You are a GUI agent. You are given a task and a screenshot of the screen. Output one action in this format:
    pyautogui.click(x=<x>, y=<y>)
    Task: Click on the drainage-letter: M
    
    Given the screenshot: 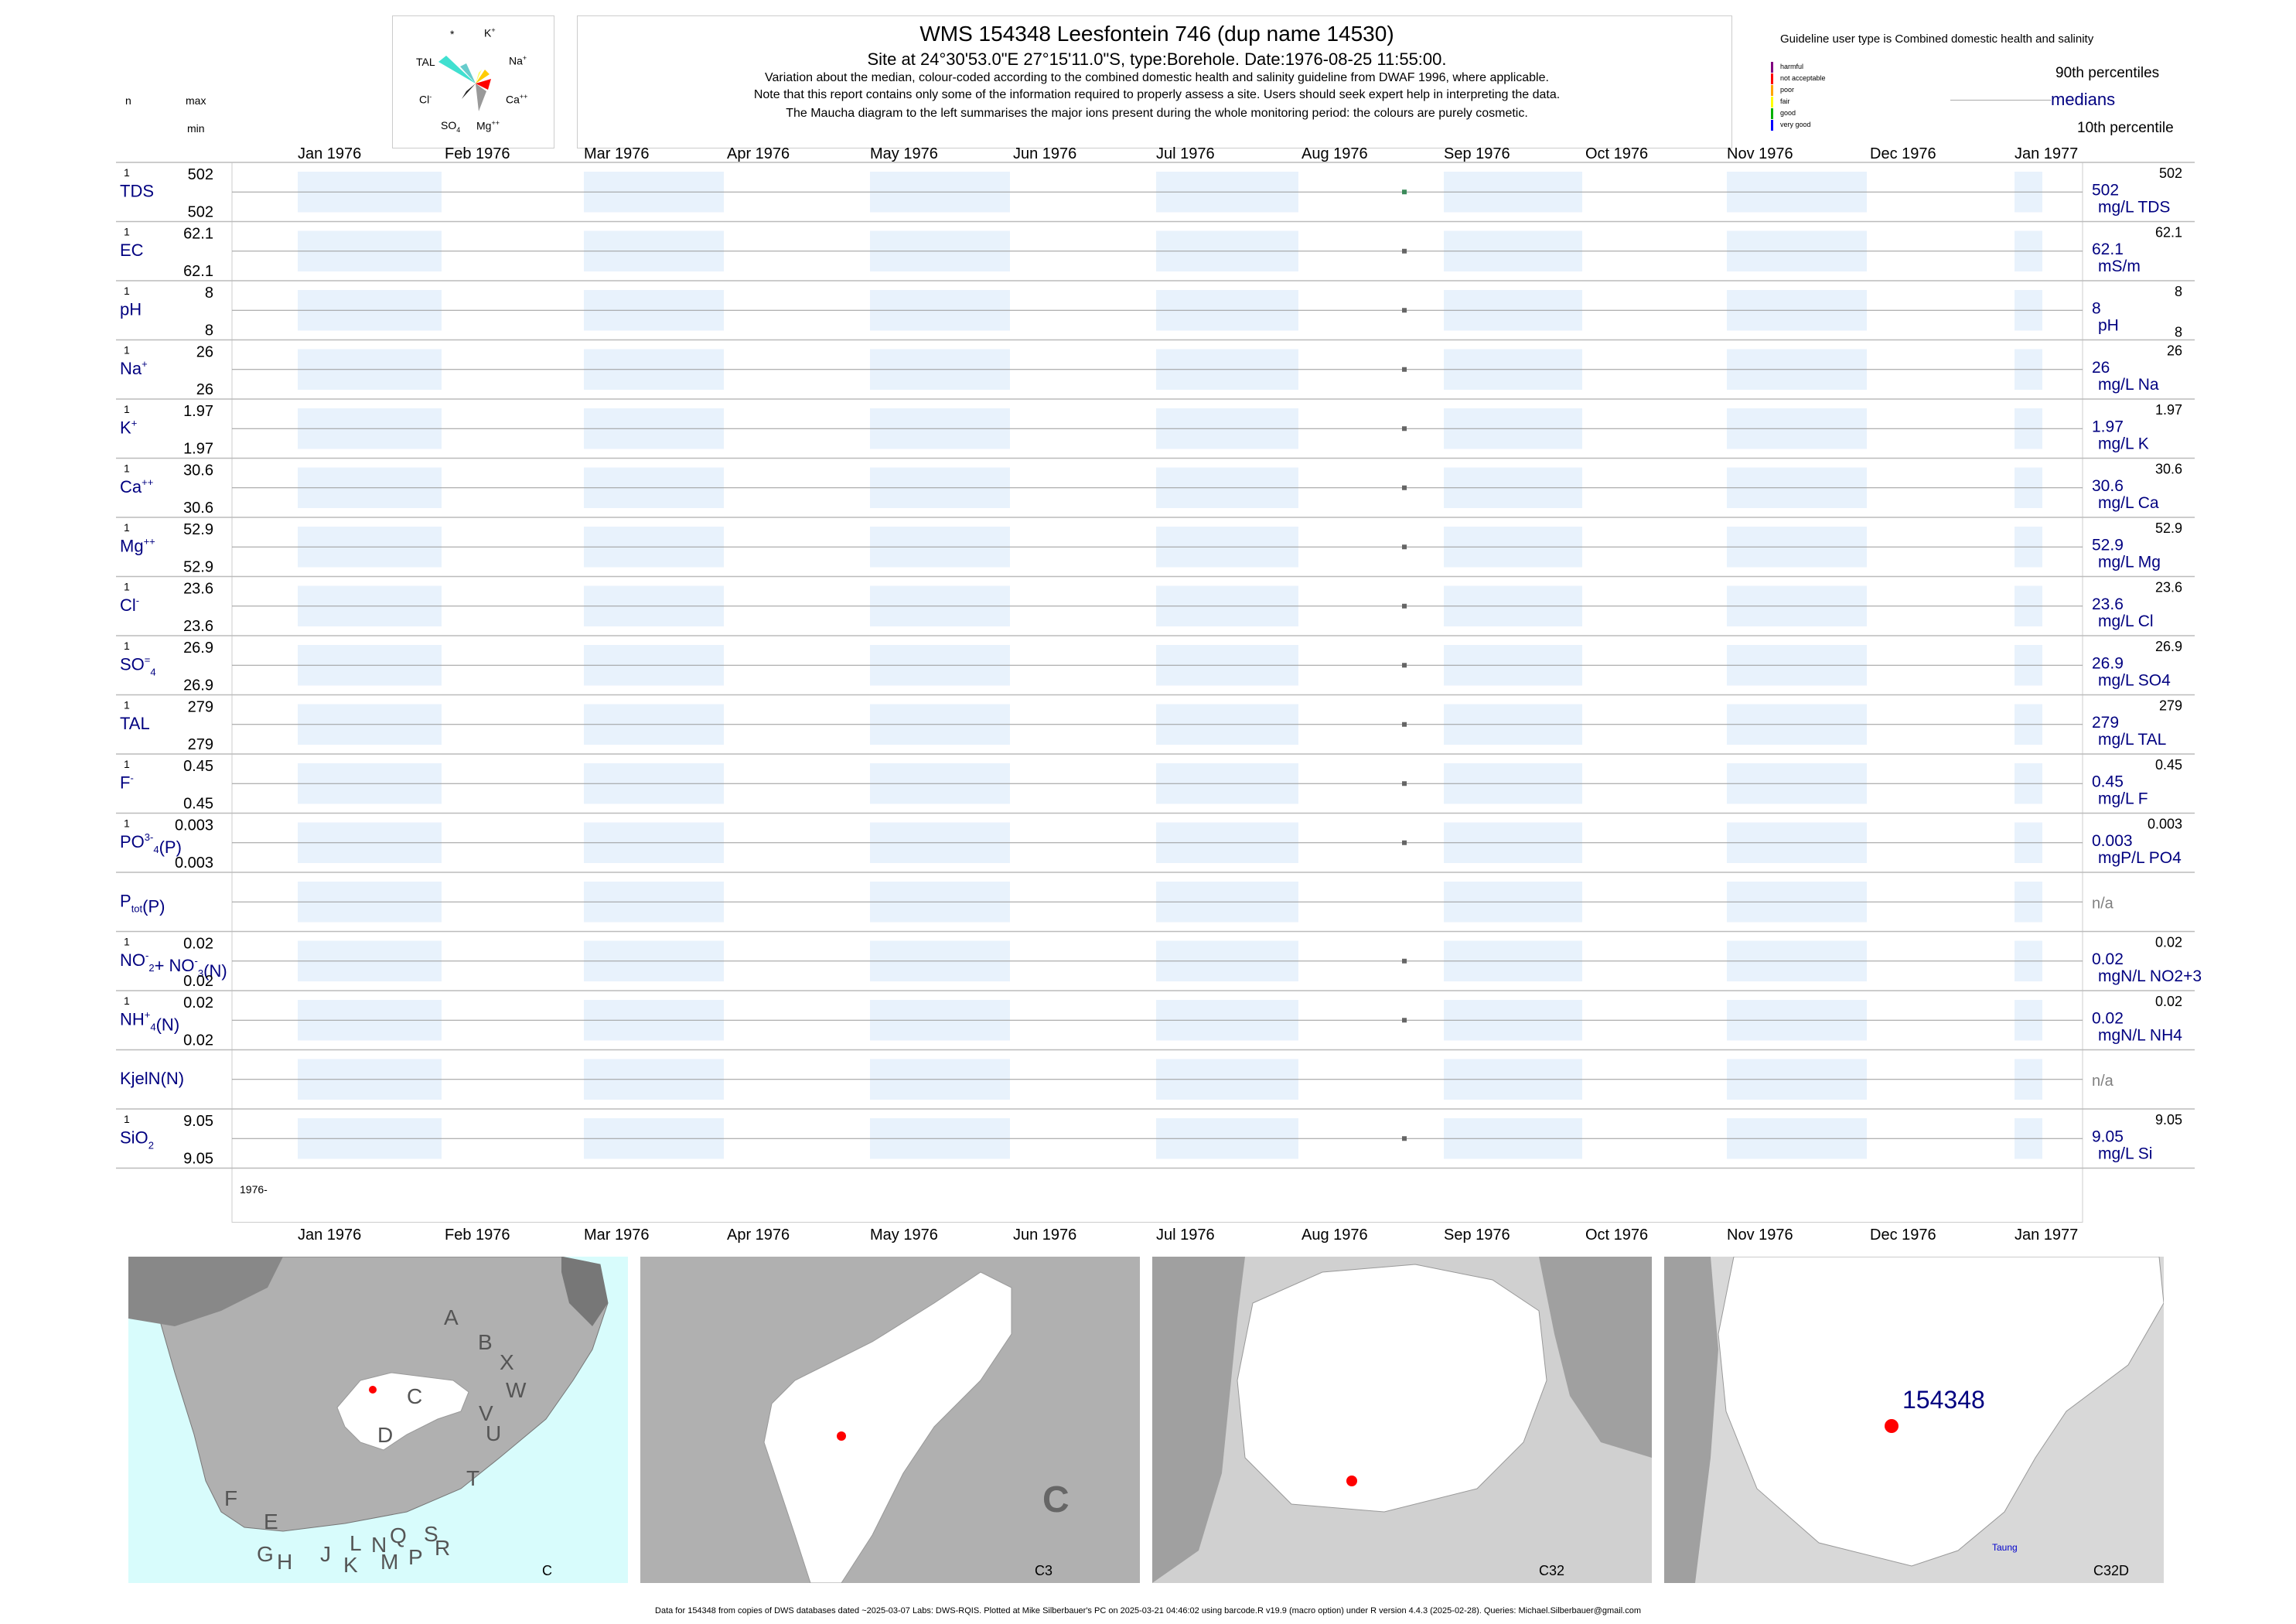 What is the action you would take?
    pyautogui.click(x=389, y=1562)
    